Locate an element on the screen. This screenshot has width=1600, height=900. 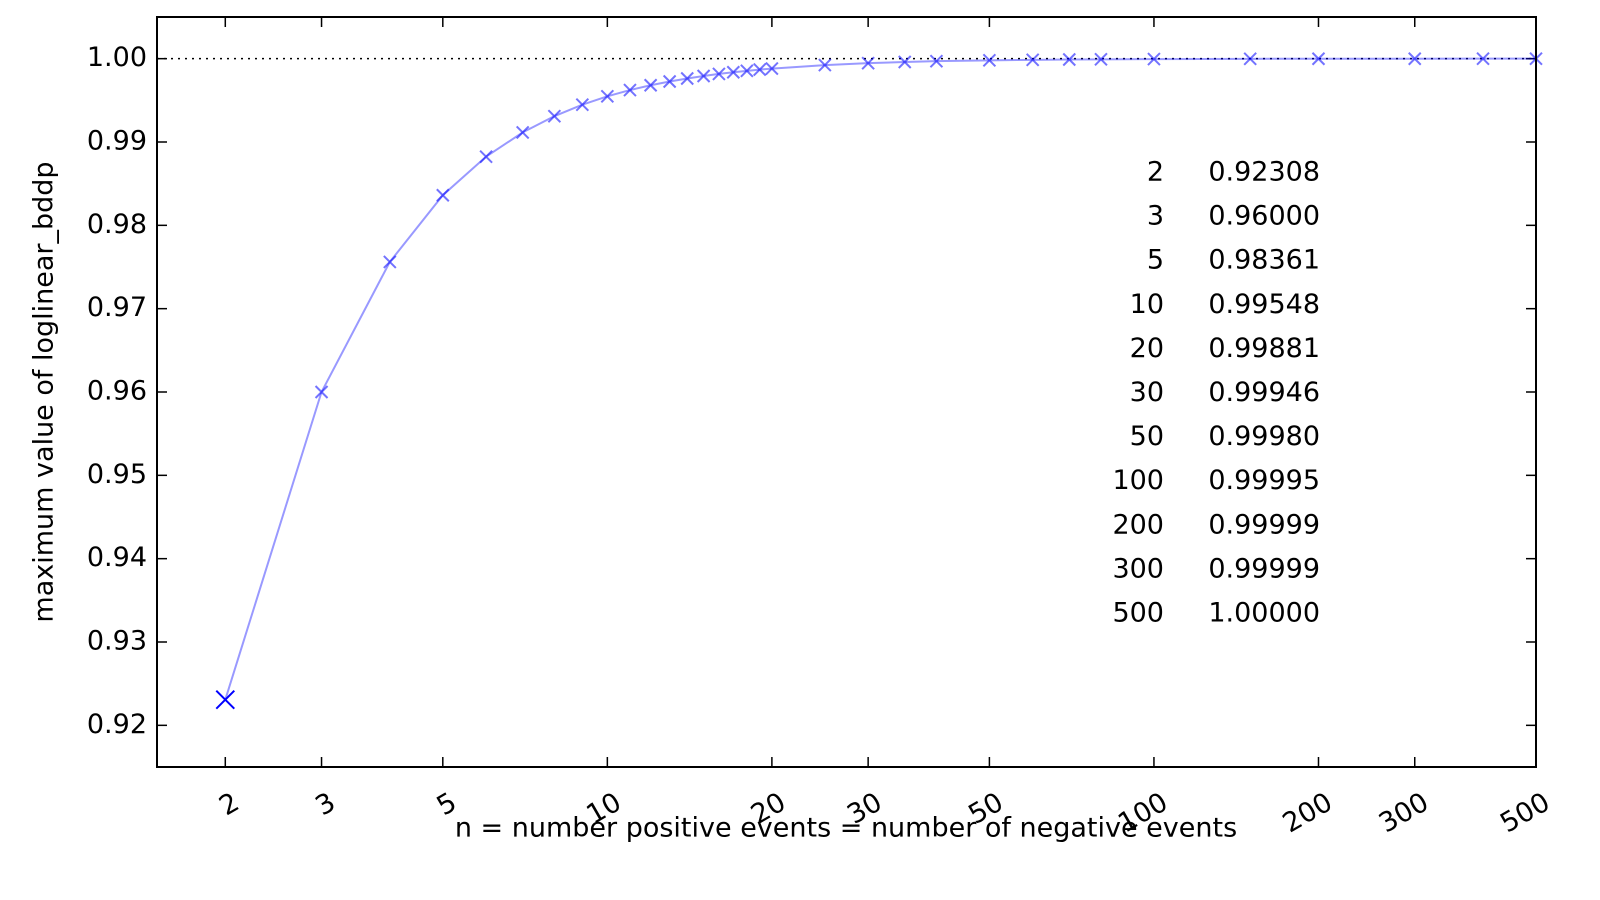
annotation-value: 0.99980 is located at coordinates (1264, 436).